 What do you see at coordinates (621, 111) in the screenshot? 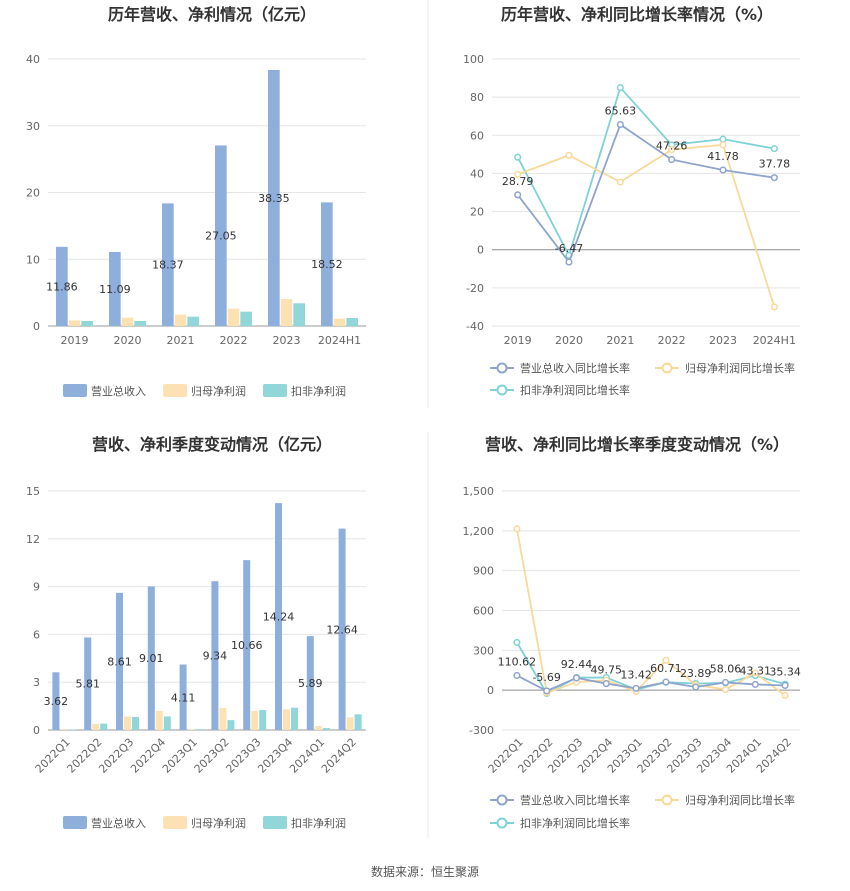
I see `annual-line-data-label-2021: 65.63` at bounding box center [621, 111].